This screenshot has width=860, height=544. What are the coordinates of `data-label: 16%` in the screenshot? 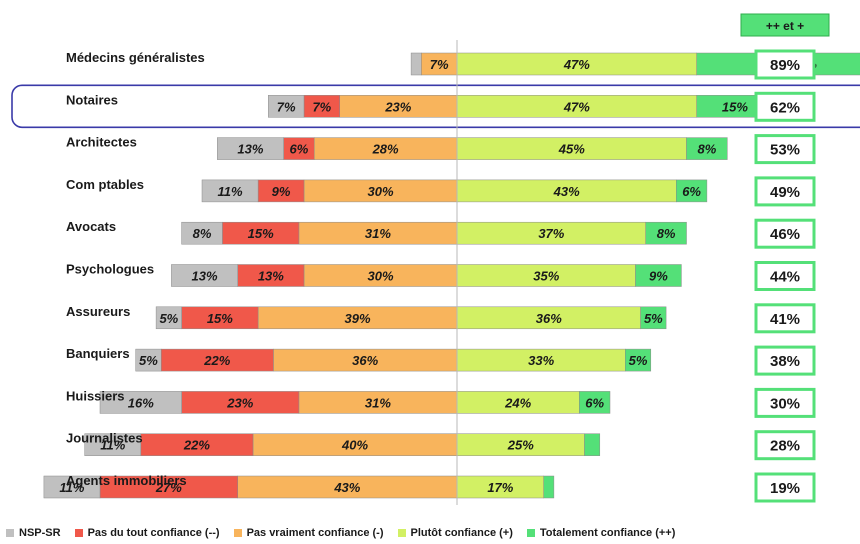 It's located at (141, 402).